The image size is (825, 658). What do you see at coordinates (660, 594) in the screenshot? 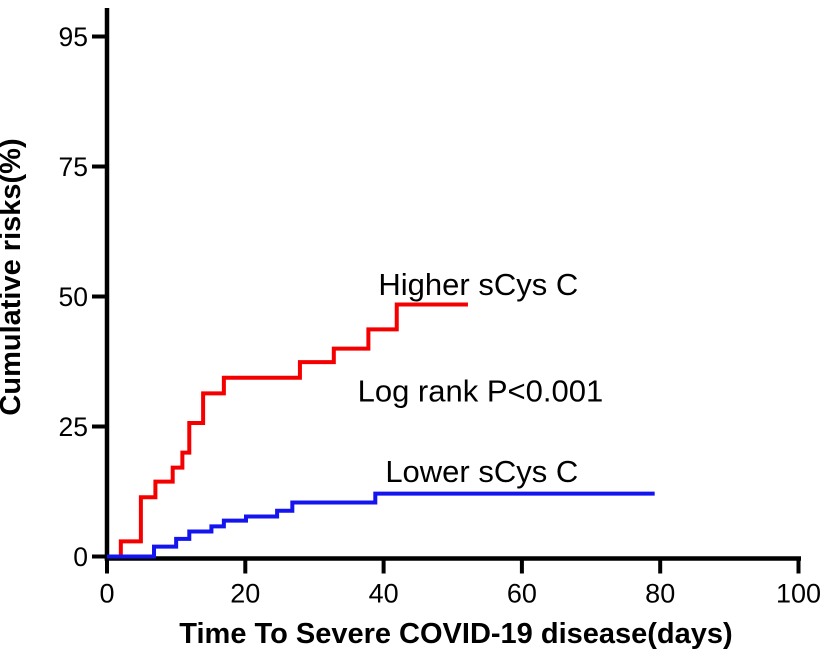
I see `x-tick-label: 80` at bounding box center [660, 594].